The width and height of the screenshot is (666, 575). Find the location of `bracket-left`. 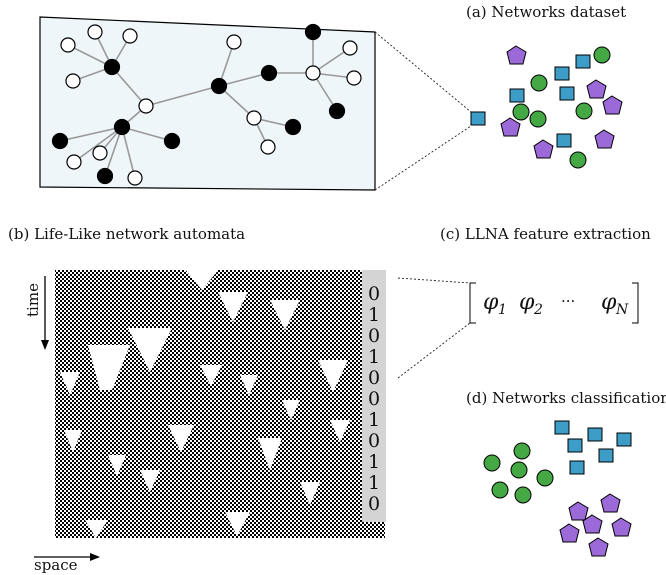

bracket-left is located at coordinates (472, 303).